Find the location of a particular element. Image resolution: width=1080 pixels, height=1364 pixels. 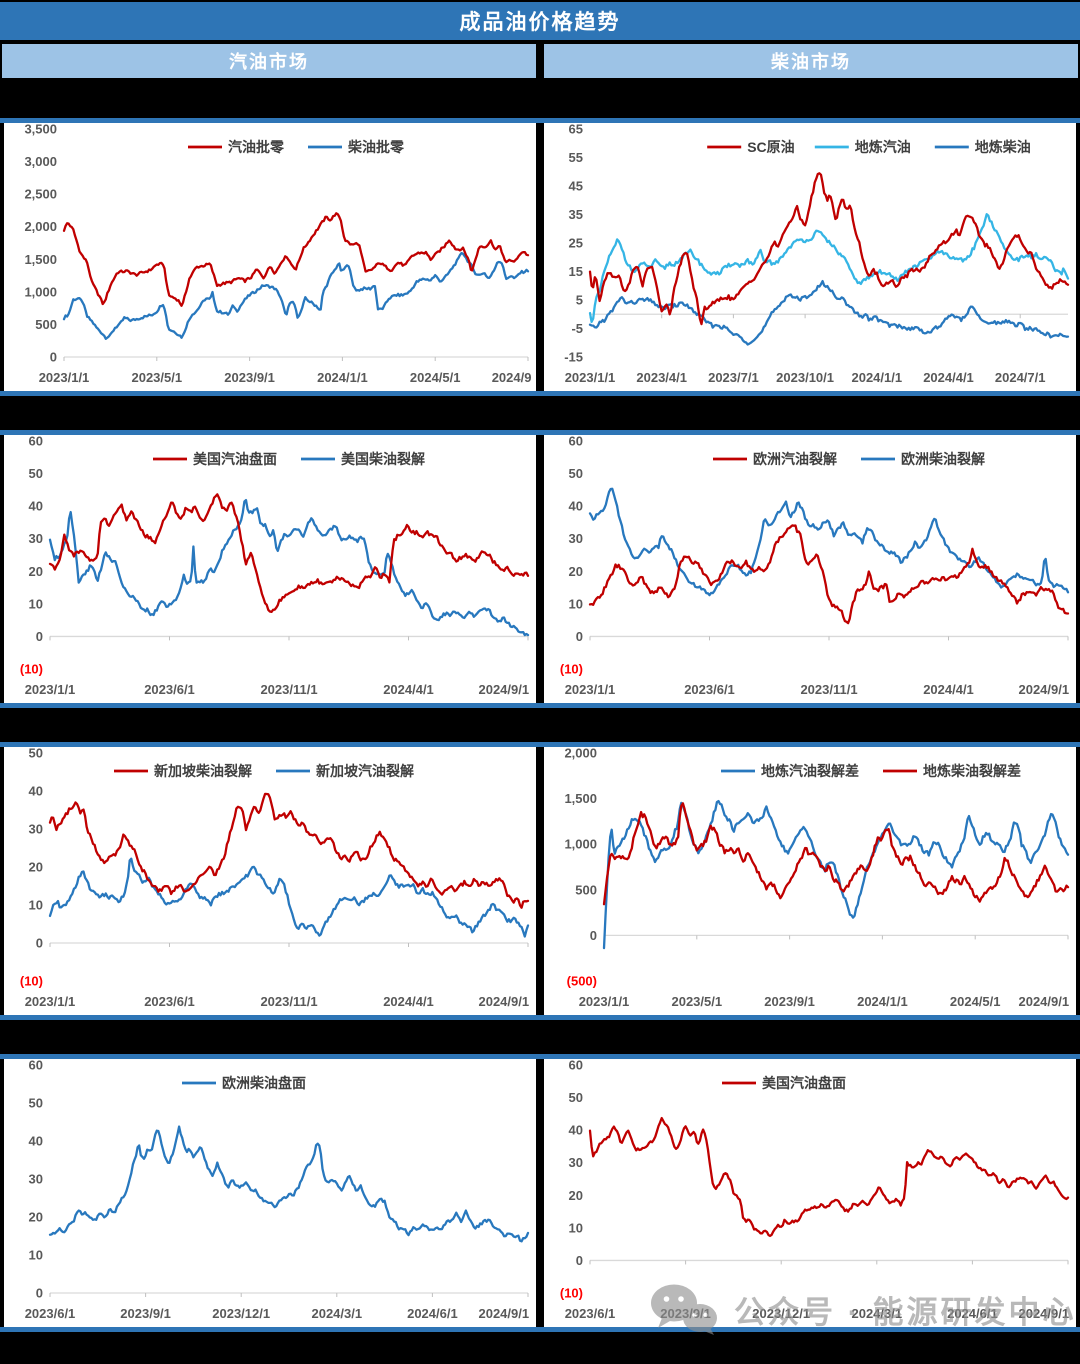

y-tick-label: 60 is located at coordinates (36, 442).